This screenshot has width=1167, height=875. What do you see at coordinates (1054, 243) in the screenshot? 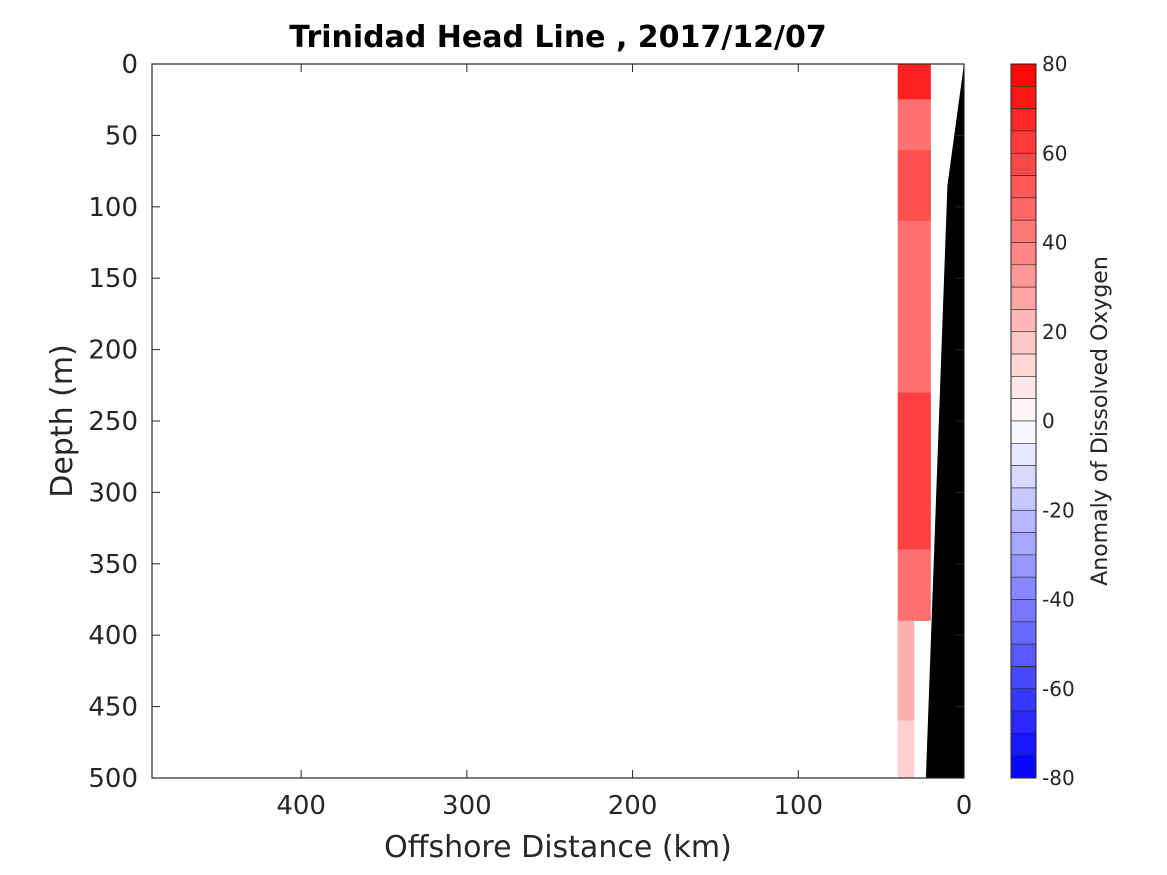
I see `colorbar-tick-label: 40` at bounding box center [1054, 243].